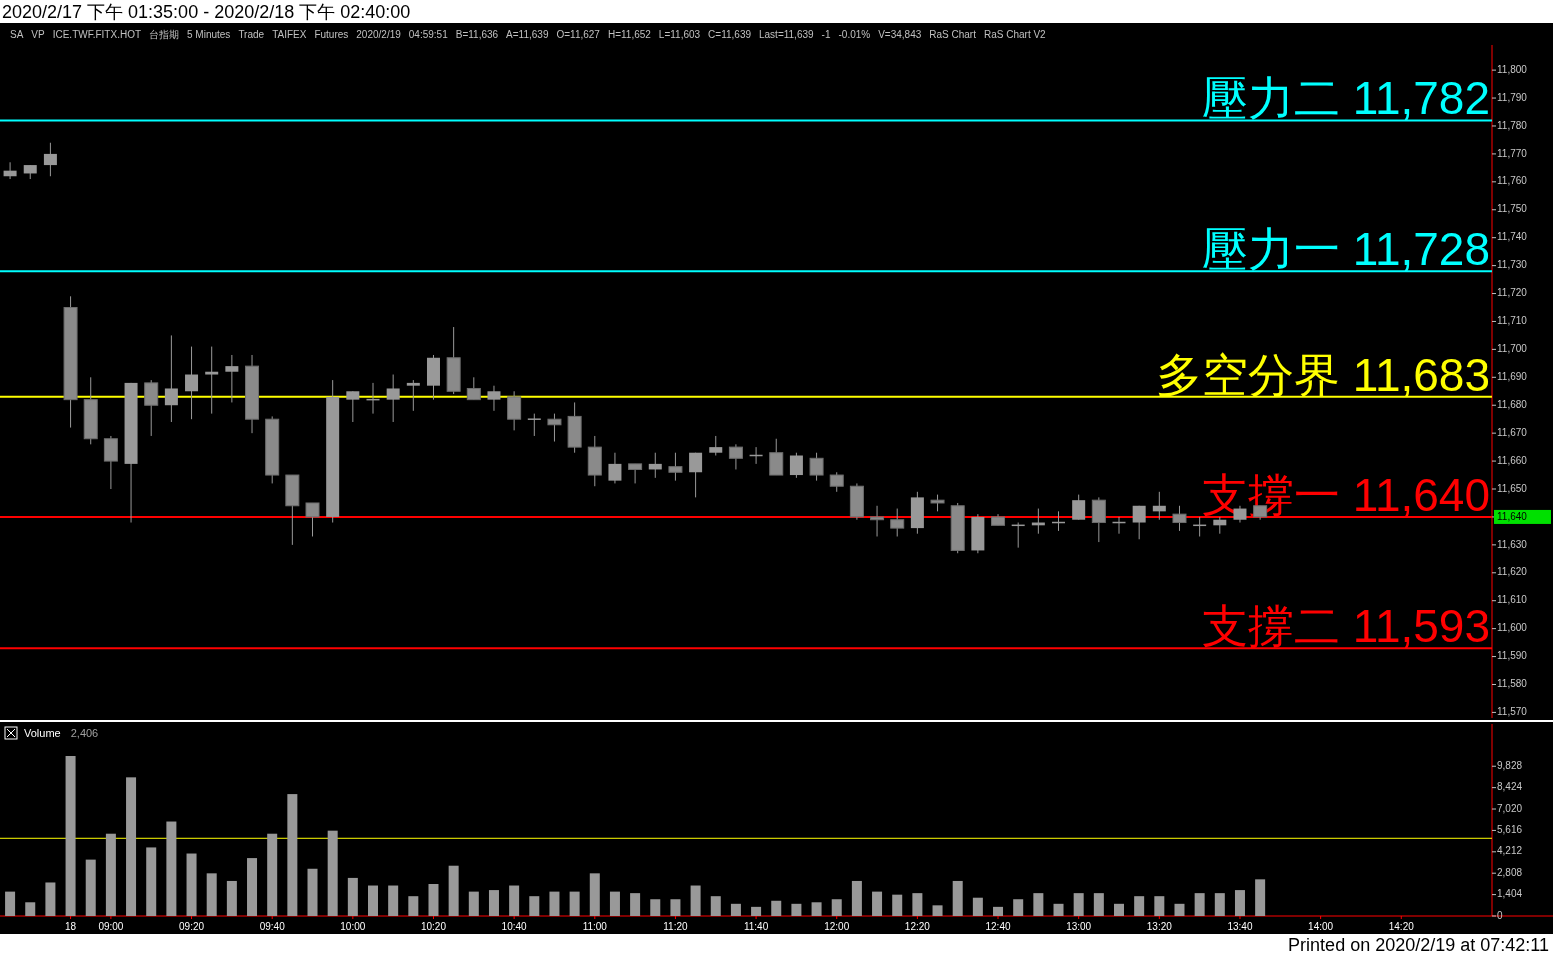 The width and height of the screenshot is (1553, 957). Describe the element at coordinates (1500, 915) in the screenshot. I see `y-tick-label: 0` at that location.